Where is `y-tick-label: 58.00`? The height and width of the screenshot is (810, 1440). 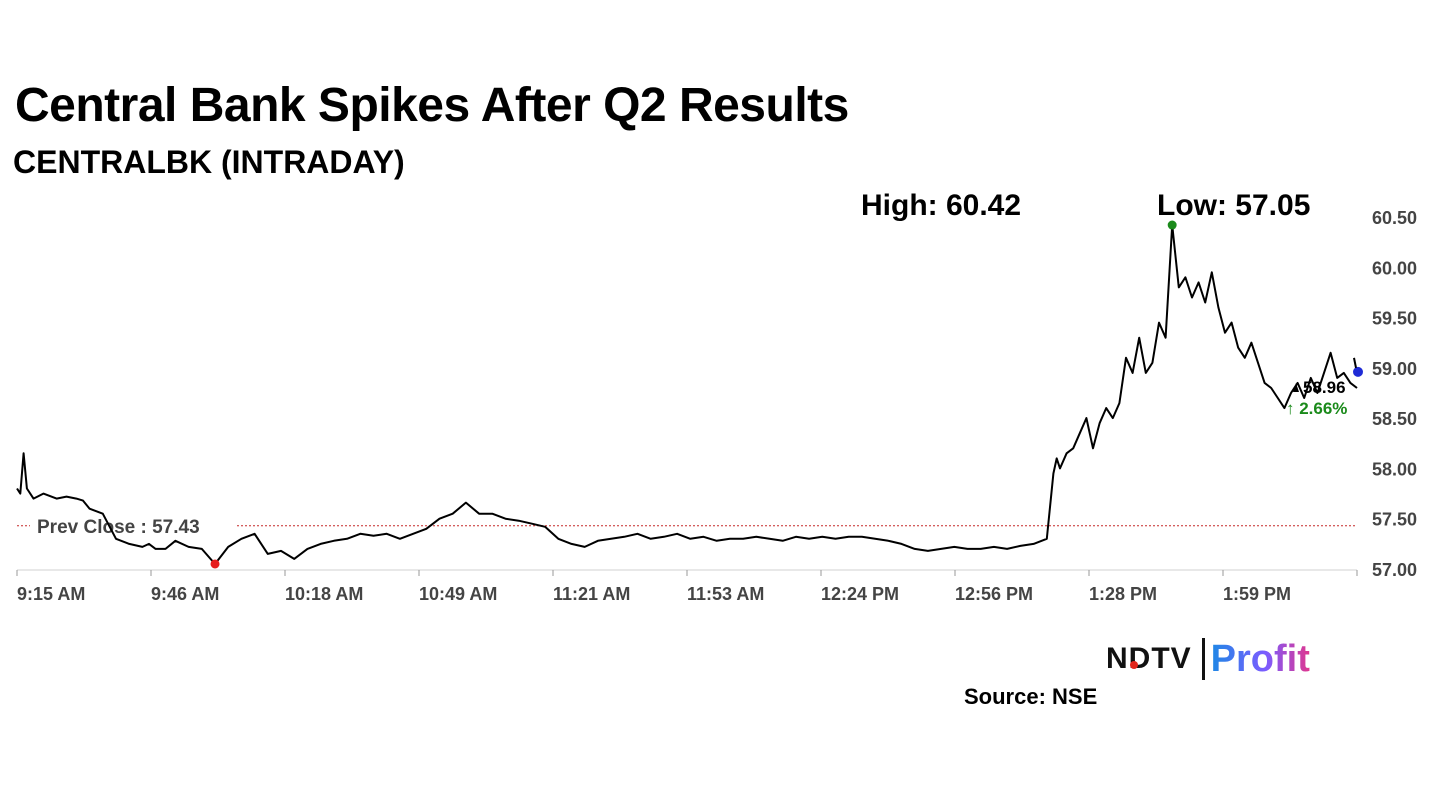 y-tick-label: 58.00 is located at coordinates (1394, 469).